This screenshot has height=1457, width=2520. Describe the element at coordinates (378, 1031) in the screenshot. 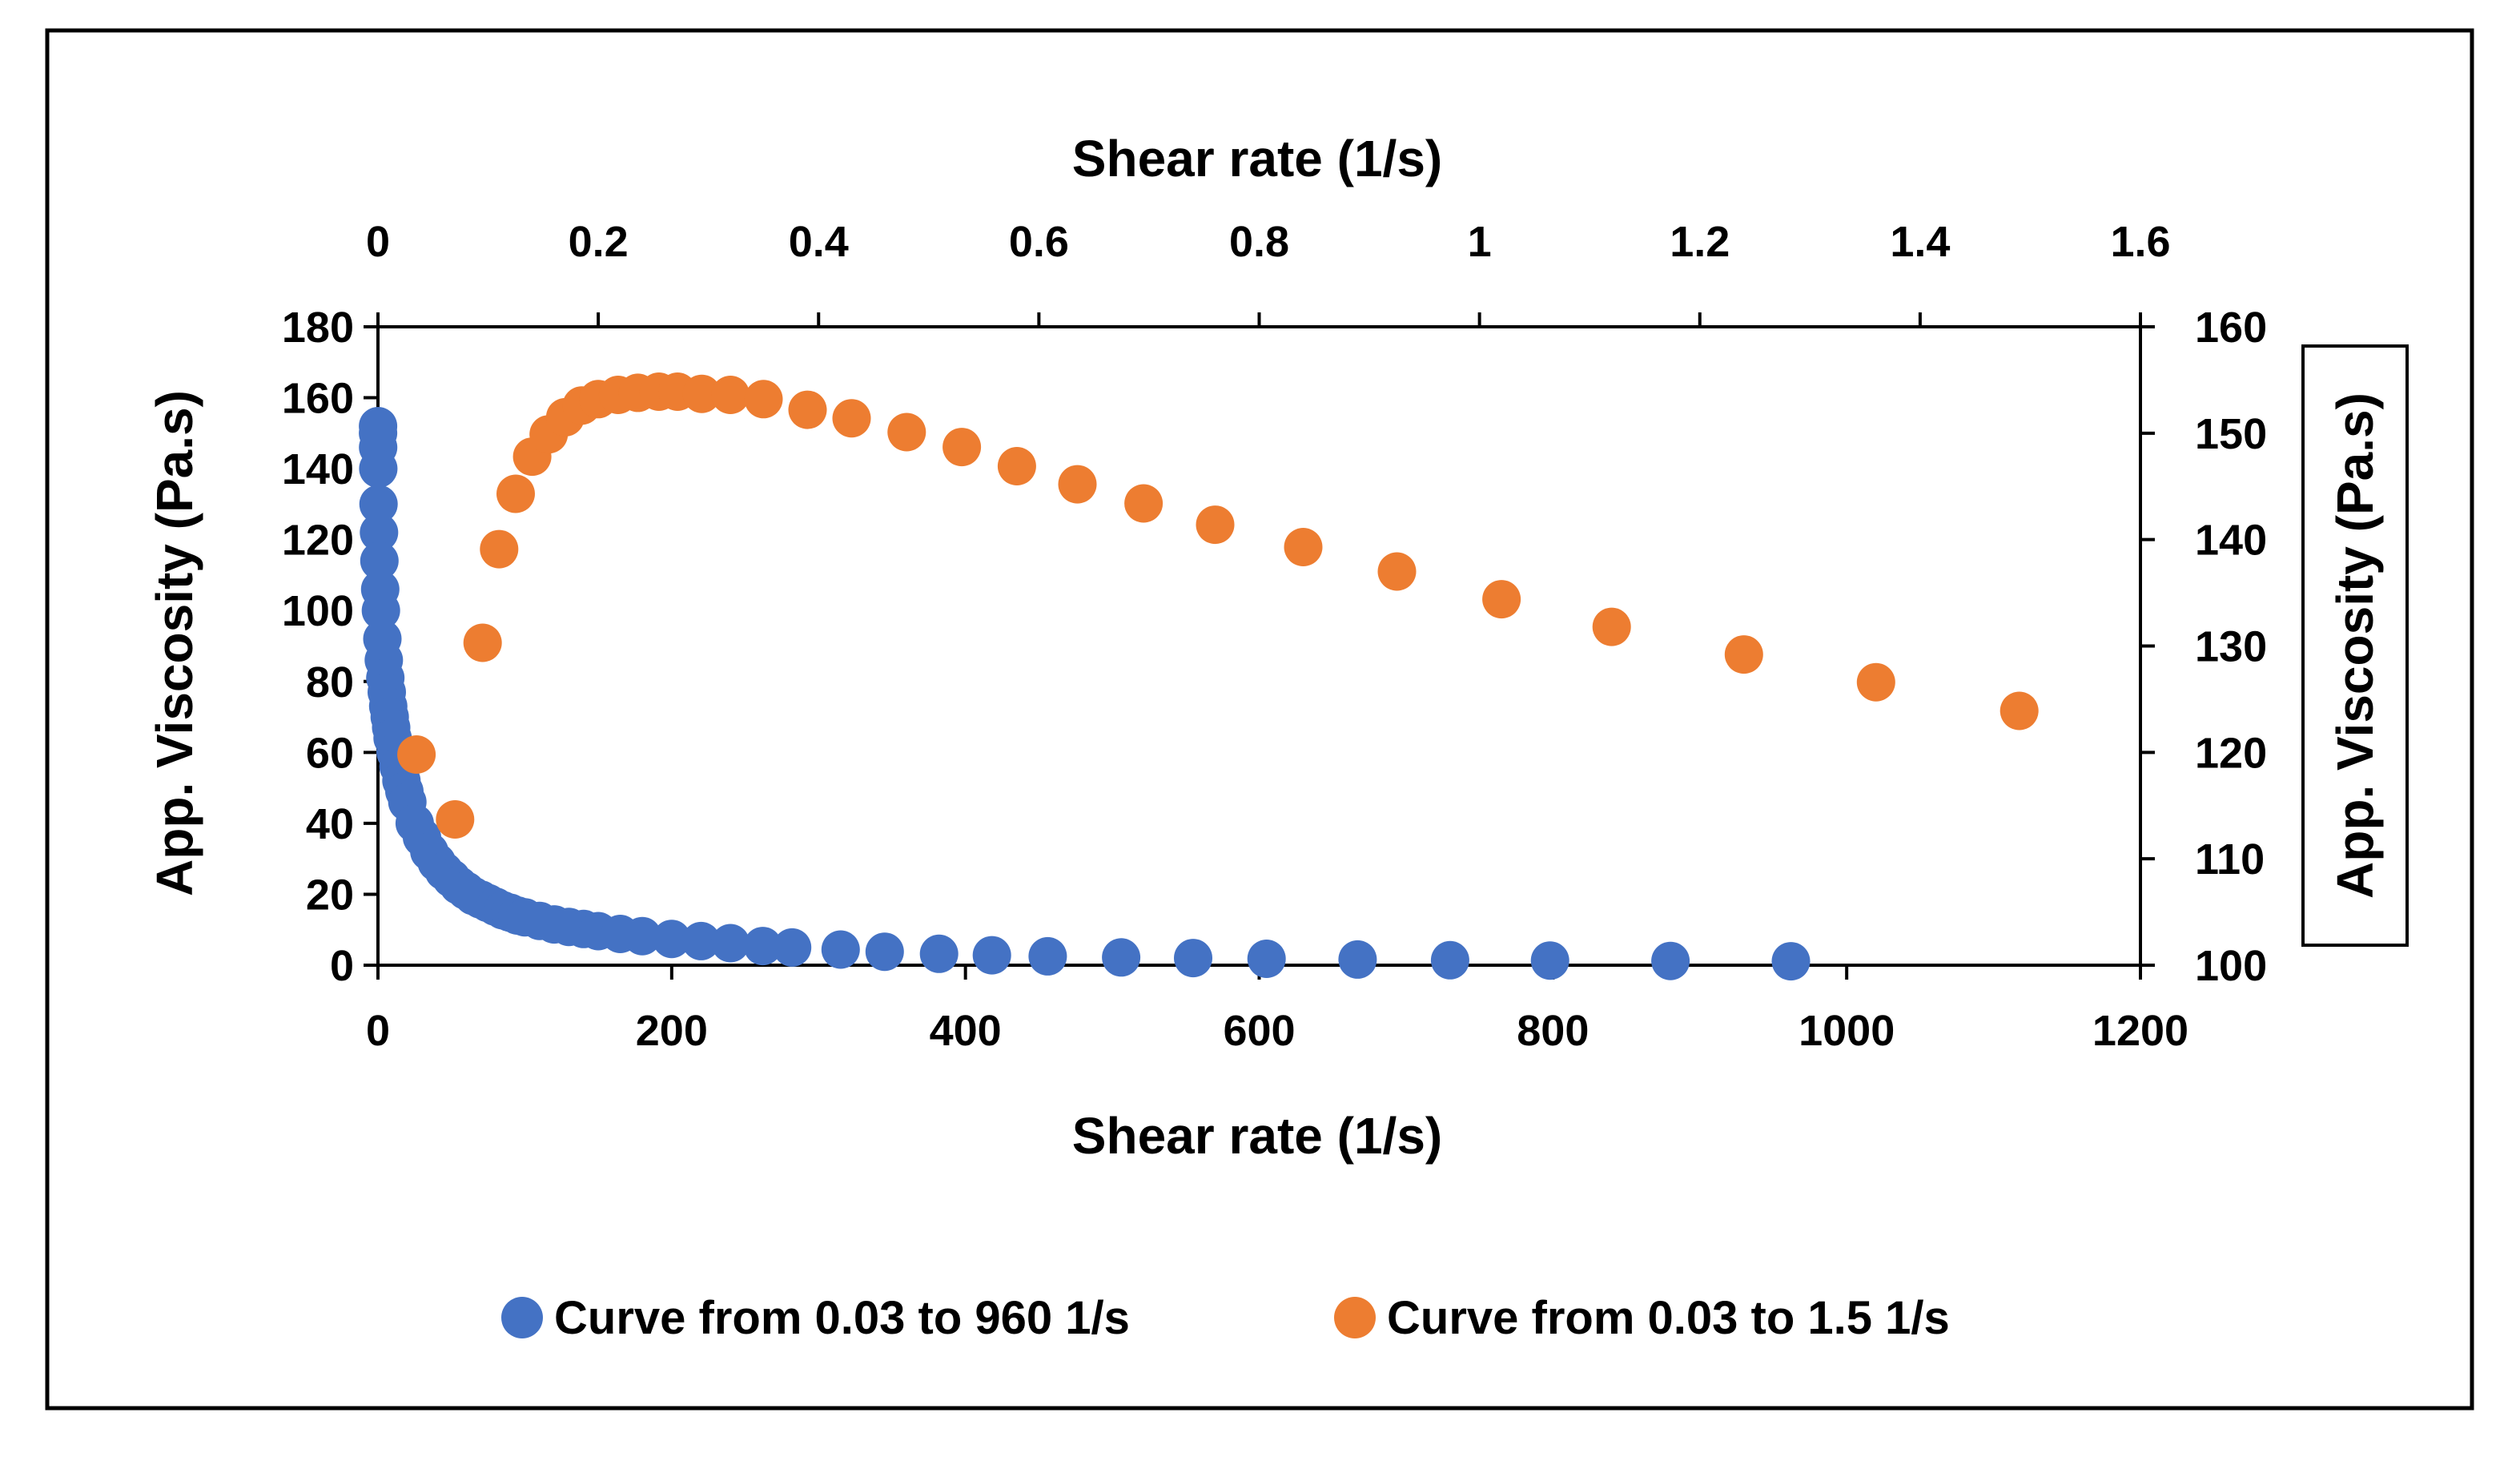

I see `bottom-x-tick-label: 0` at that location.